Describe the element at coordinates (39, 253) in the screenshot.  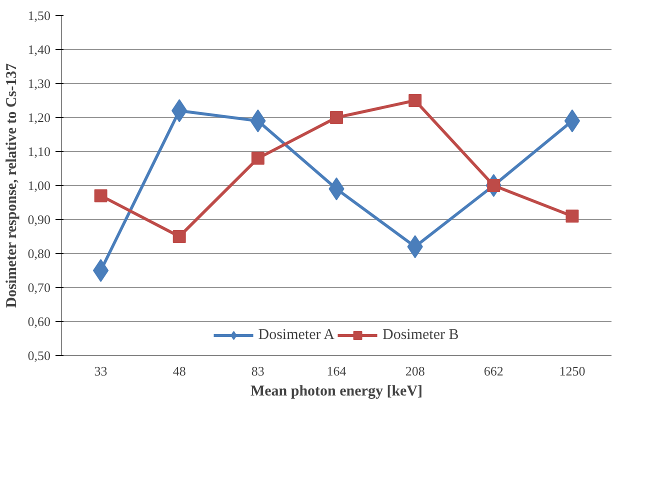
I see `y-tick-label: 0,80` at that location.